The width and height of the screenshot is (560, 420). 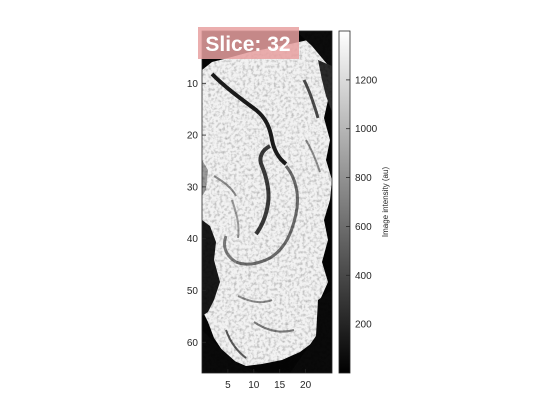 I want to click on colorbar-tick-label: 400, so click(x=363, y=276).